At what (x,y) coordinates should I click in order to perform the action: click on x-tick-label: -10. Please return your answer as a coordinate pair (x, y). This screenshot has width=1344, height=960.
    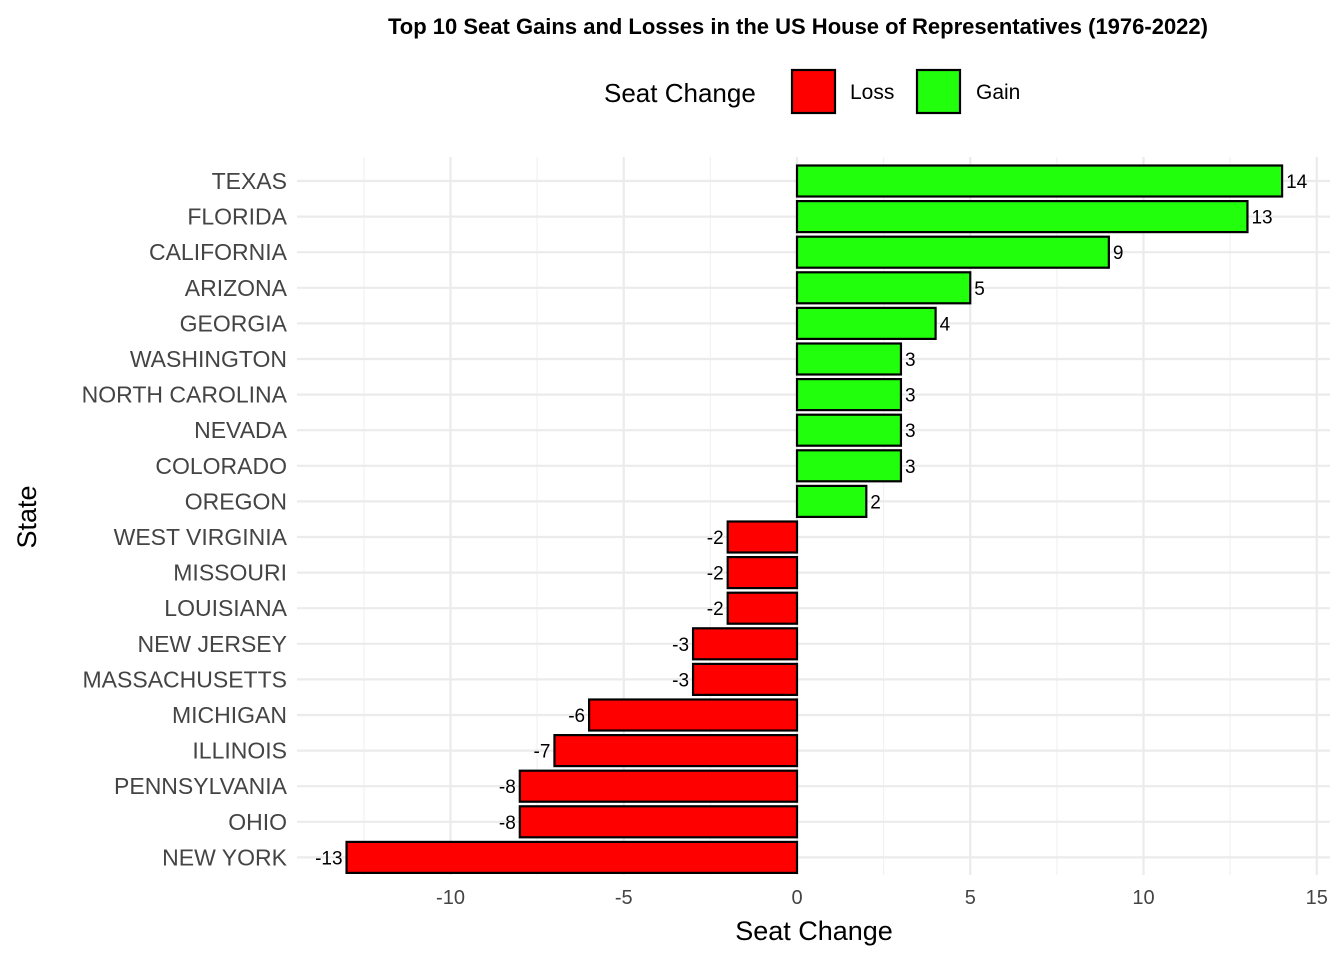
    Looking at the image, I should click on (450, 898).